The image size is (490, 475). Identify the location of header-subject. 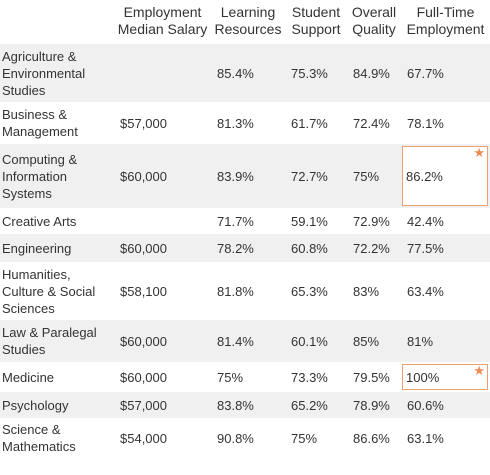
(57, 22).